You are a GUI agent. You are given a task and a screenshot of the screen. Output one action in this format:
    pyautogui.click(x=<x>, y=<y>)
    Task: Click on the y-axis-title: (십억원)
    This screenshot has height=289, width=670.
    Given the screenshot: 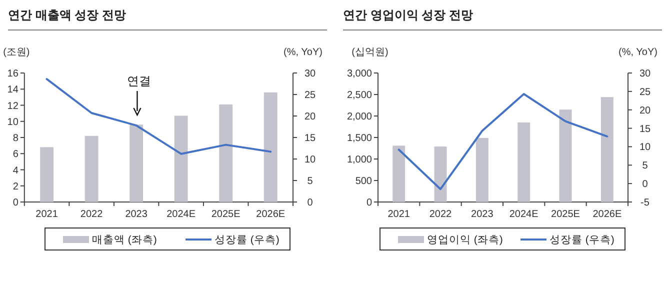 What is the action you would take?
    pyautogui.click(x=370, y=52)
    